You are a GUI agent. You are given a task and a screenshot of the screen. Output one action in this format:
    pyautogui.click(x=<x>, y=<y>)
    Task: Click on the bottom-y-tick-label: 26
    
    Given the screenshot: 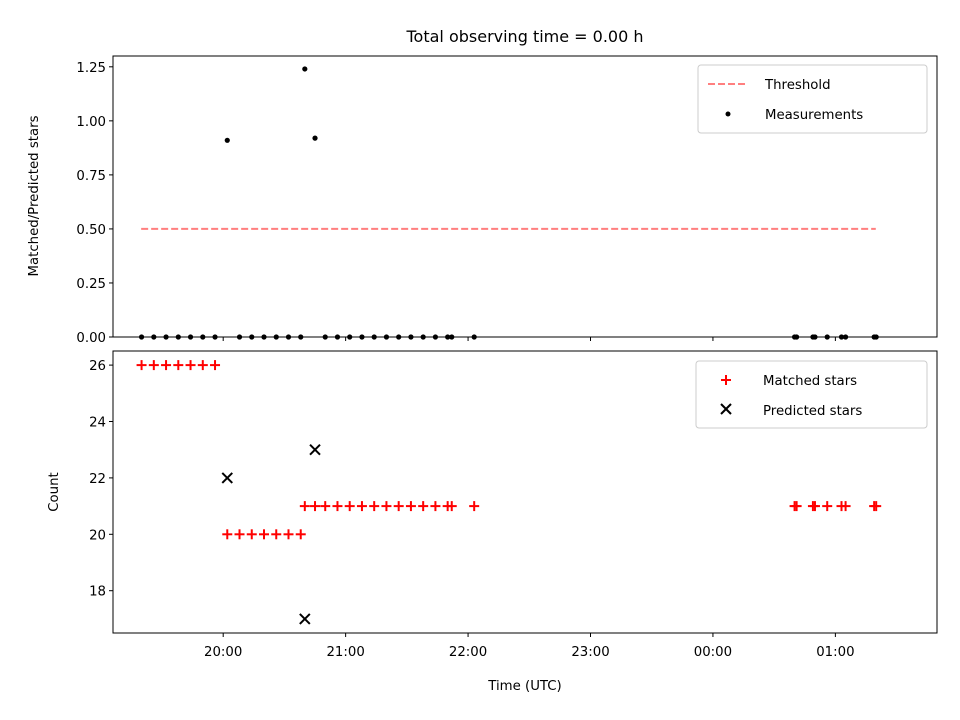 What is the action you would take?
    pyautogui.click(x=97, y=366)
    